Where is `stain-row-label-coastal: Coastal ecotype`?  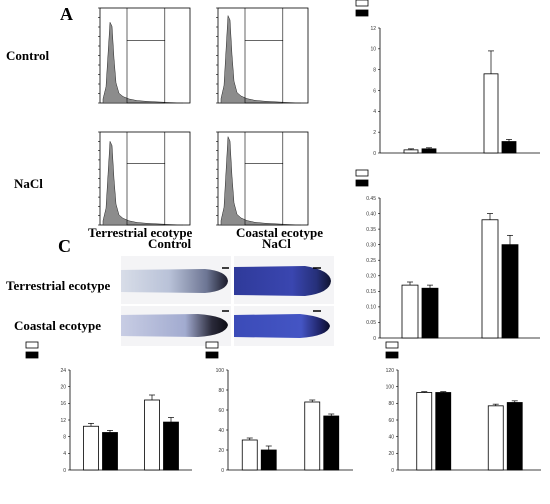
stain-row-label-coastal: Coastal ecotype is located at coordinates (57, 325).